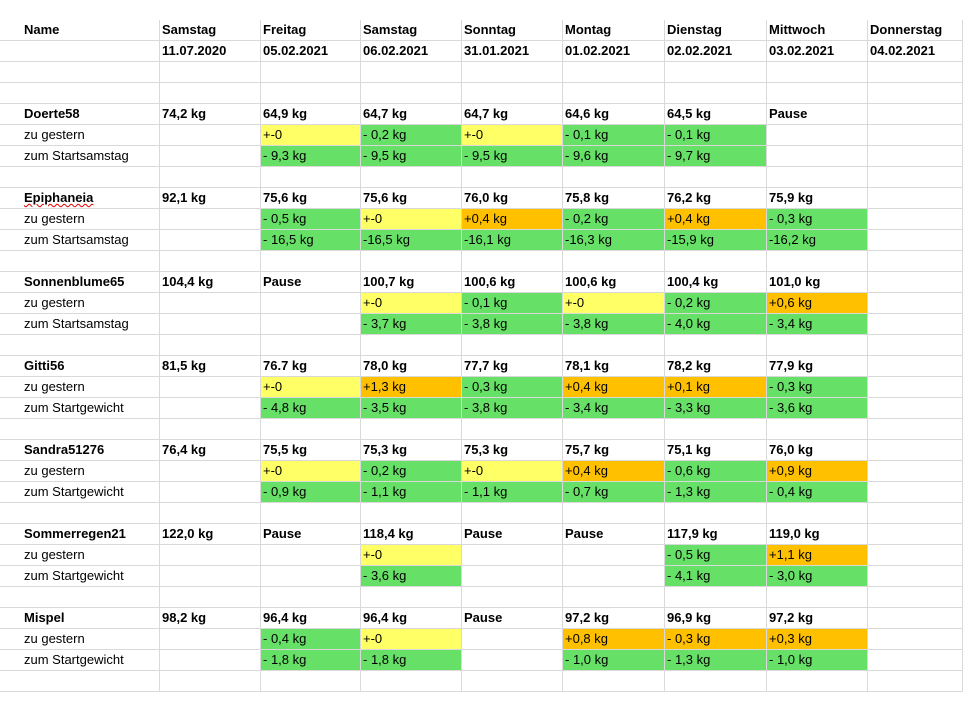 Image resolution: width=963 pixels, height=722 pixels. What do you see at coordinates (411, 408) in the screenshot?
I see `diff-since-start: - 3,5 kg` at bounding box center [411, 408].